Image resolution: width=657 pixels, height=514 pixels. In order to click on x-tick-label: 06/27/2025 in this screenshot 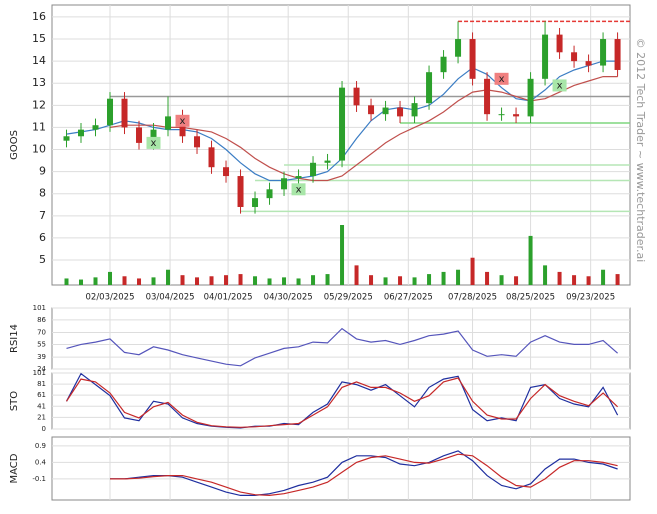, I will do `click(408, 298)`.